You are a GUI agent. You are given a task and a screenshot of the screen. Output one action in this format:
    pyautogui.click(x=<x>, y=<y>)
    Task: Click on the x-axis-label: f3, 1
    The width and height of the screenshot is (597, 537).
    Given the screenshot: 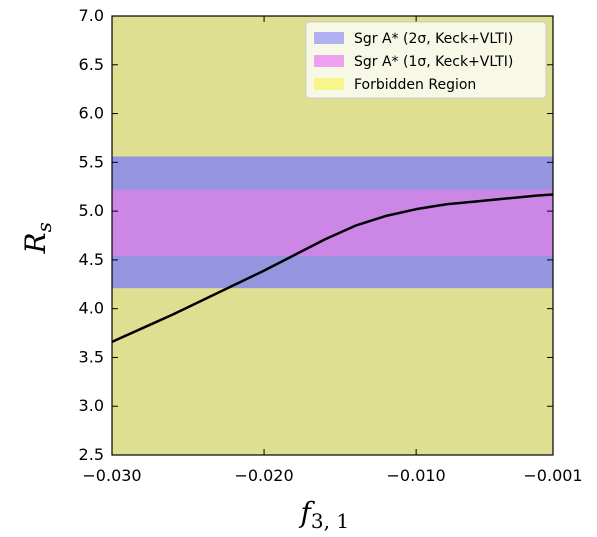 What is the action you would take?
    pyautogui.click(x=324, y=514)
    